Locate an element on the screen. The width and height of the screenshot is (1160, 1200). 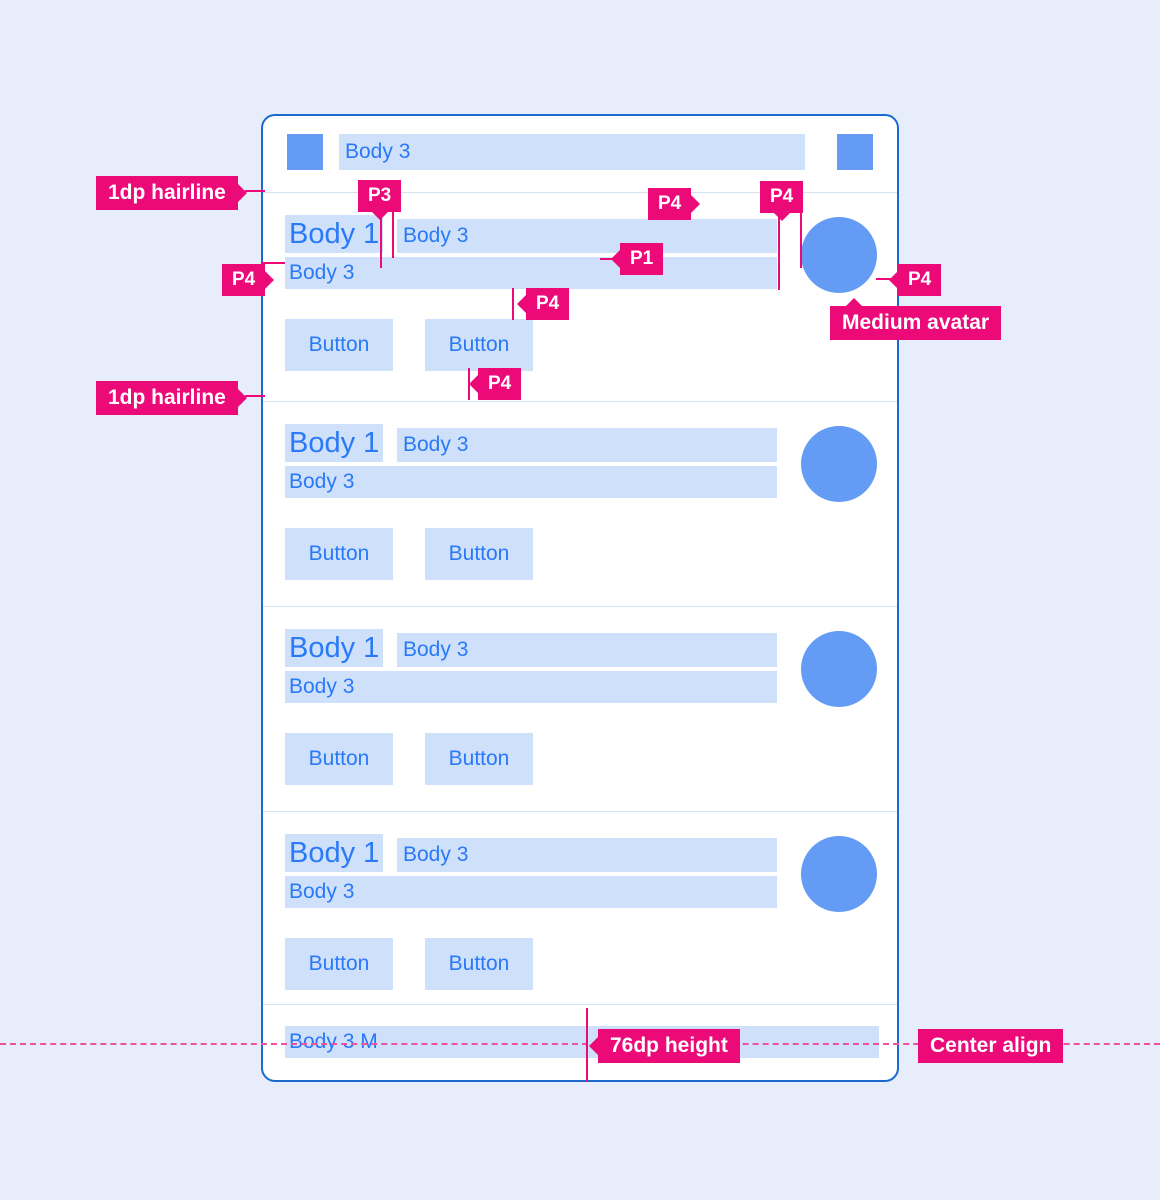
annotation-medium-avatar: Medium avatar is located at coordinates (916, 319).